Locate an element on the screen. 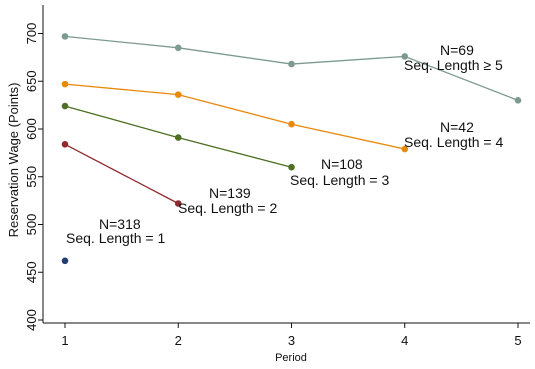  y-axis-title: Reservation Wage (Points) is located at coordinates (13, 160).